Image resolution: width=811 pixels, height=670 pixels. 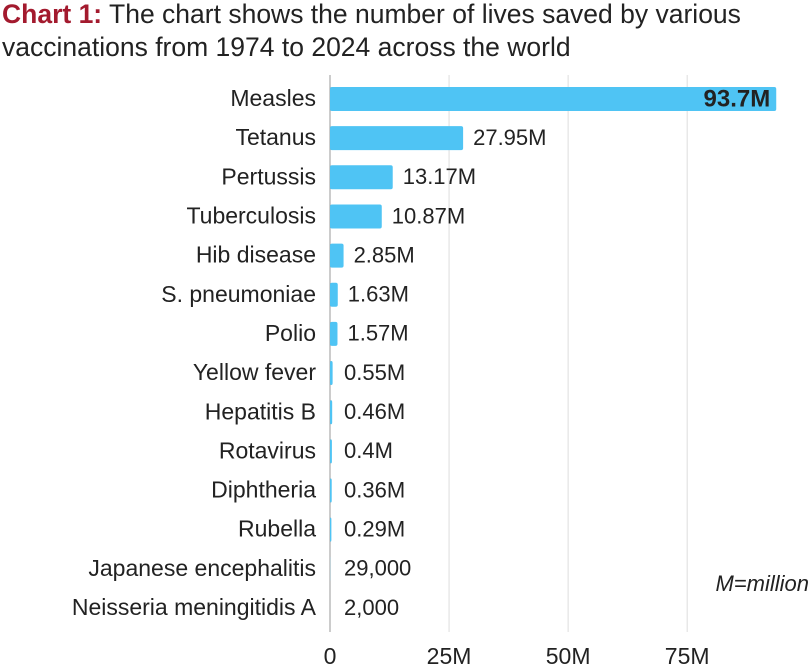 What do you see at coordinates (194, 607) in the screenshot?
I see `y-tick-label: Neisseria meningitidis A` at bounding box center [194, 607].